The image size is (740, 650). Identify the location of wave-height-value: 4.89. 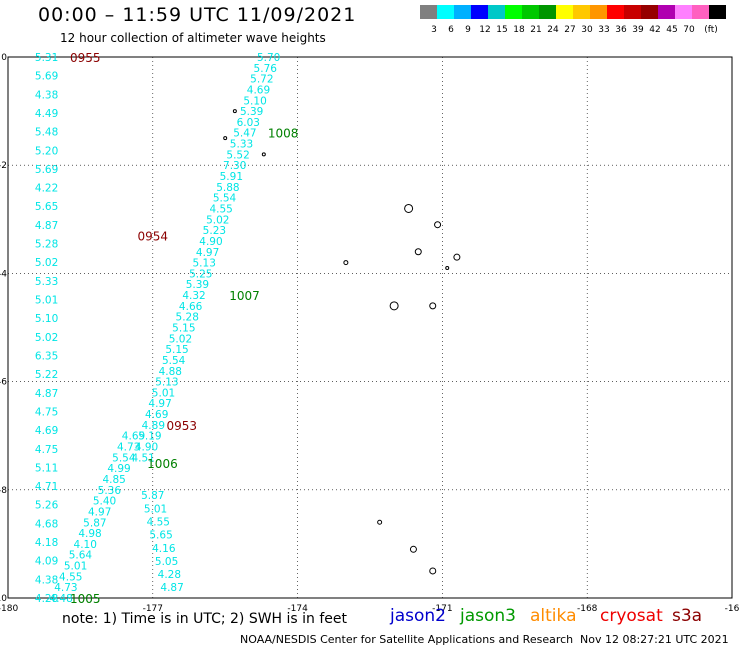
(153, 426).